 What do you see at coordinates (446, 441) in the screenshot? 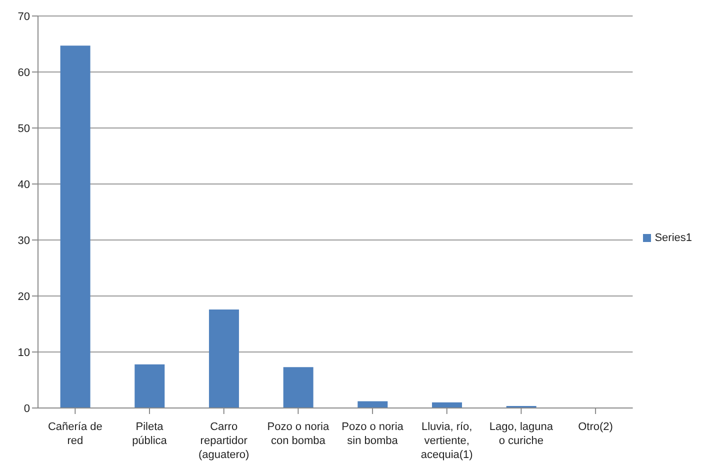
I see `x-tick-label: Lluvia, río, vertiente, acequia(1)` at bounding box center [446, 441].